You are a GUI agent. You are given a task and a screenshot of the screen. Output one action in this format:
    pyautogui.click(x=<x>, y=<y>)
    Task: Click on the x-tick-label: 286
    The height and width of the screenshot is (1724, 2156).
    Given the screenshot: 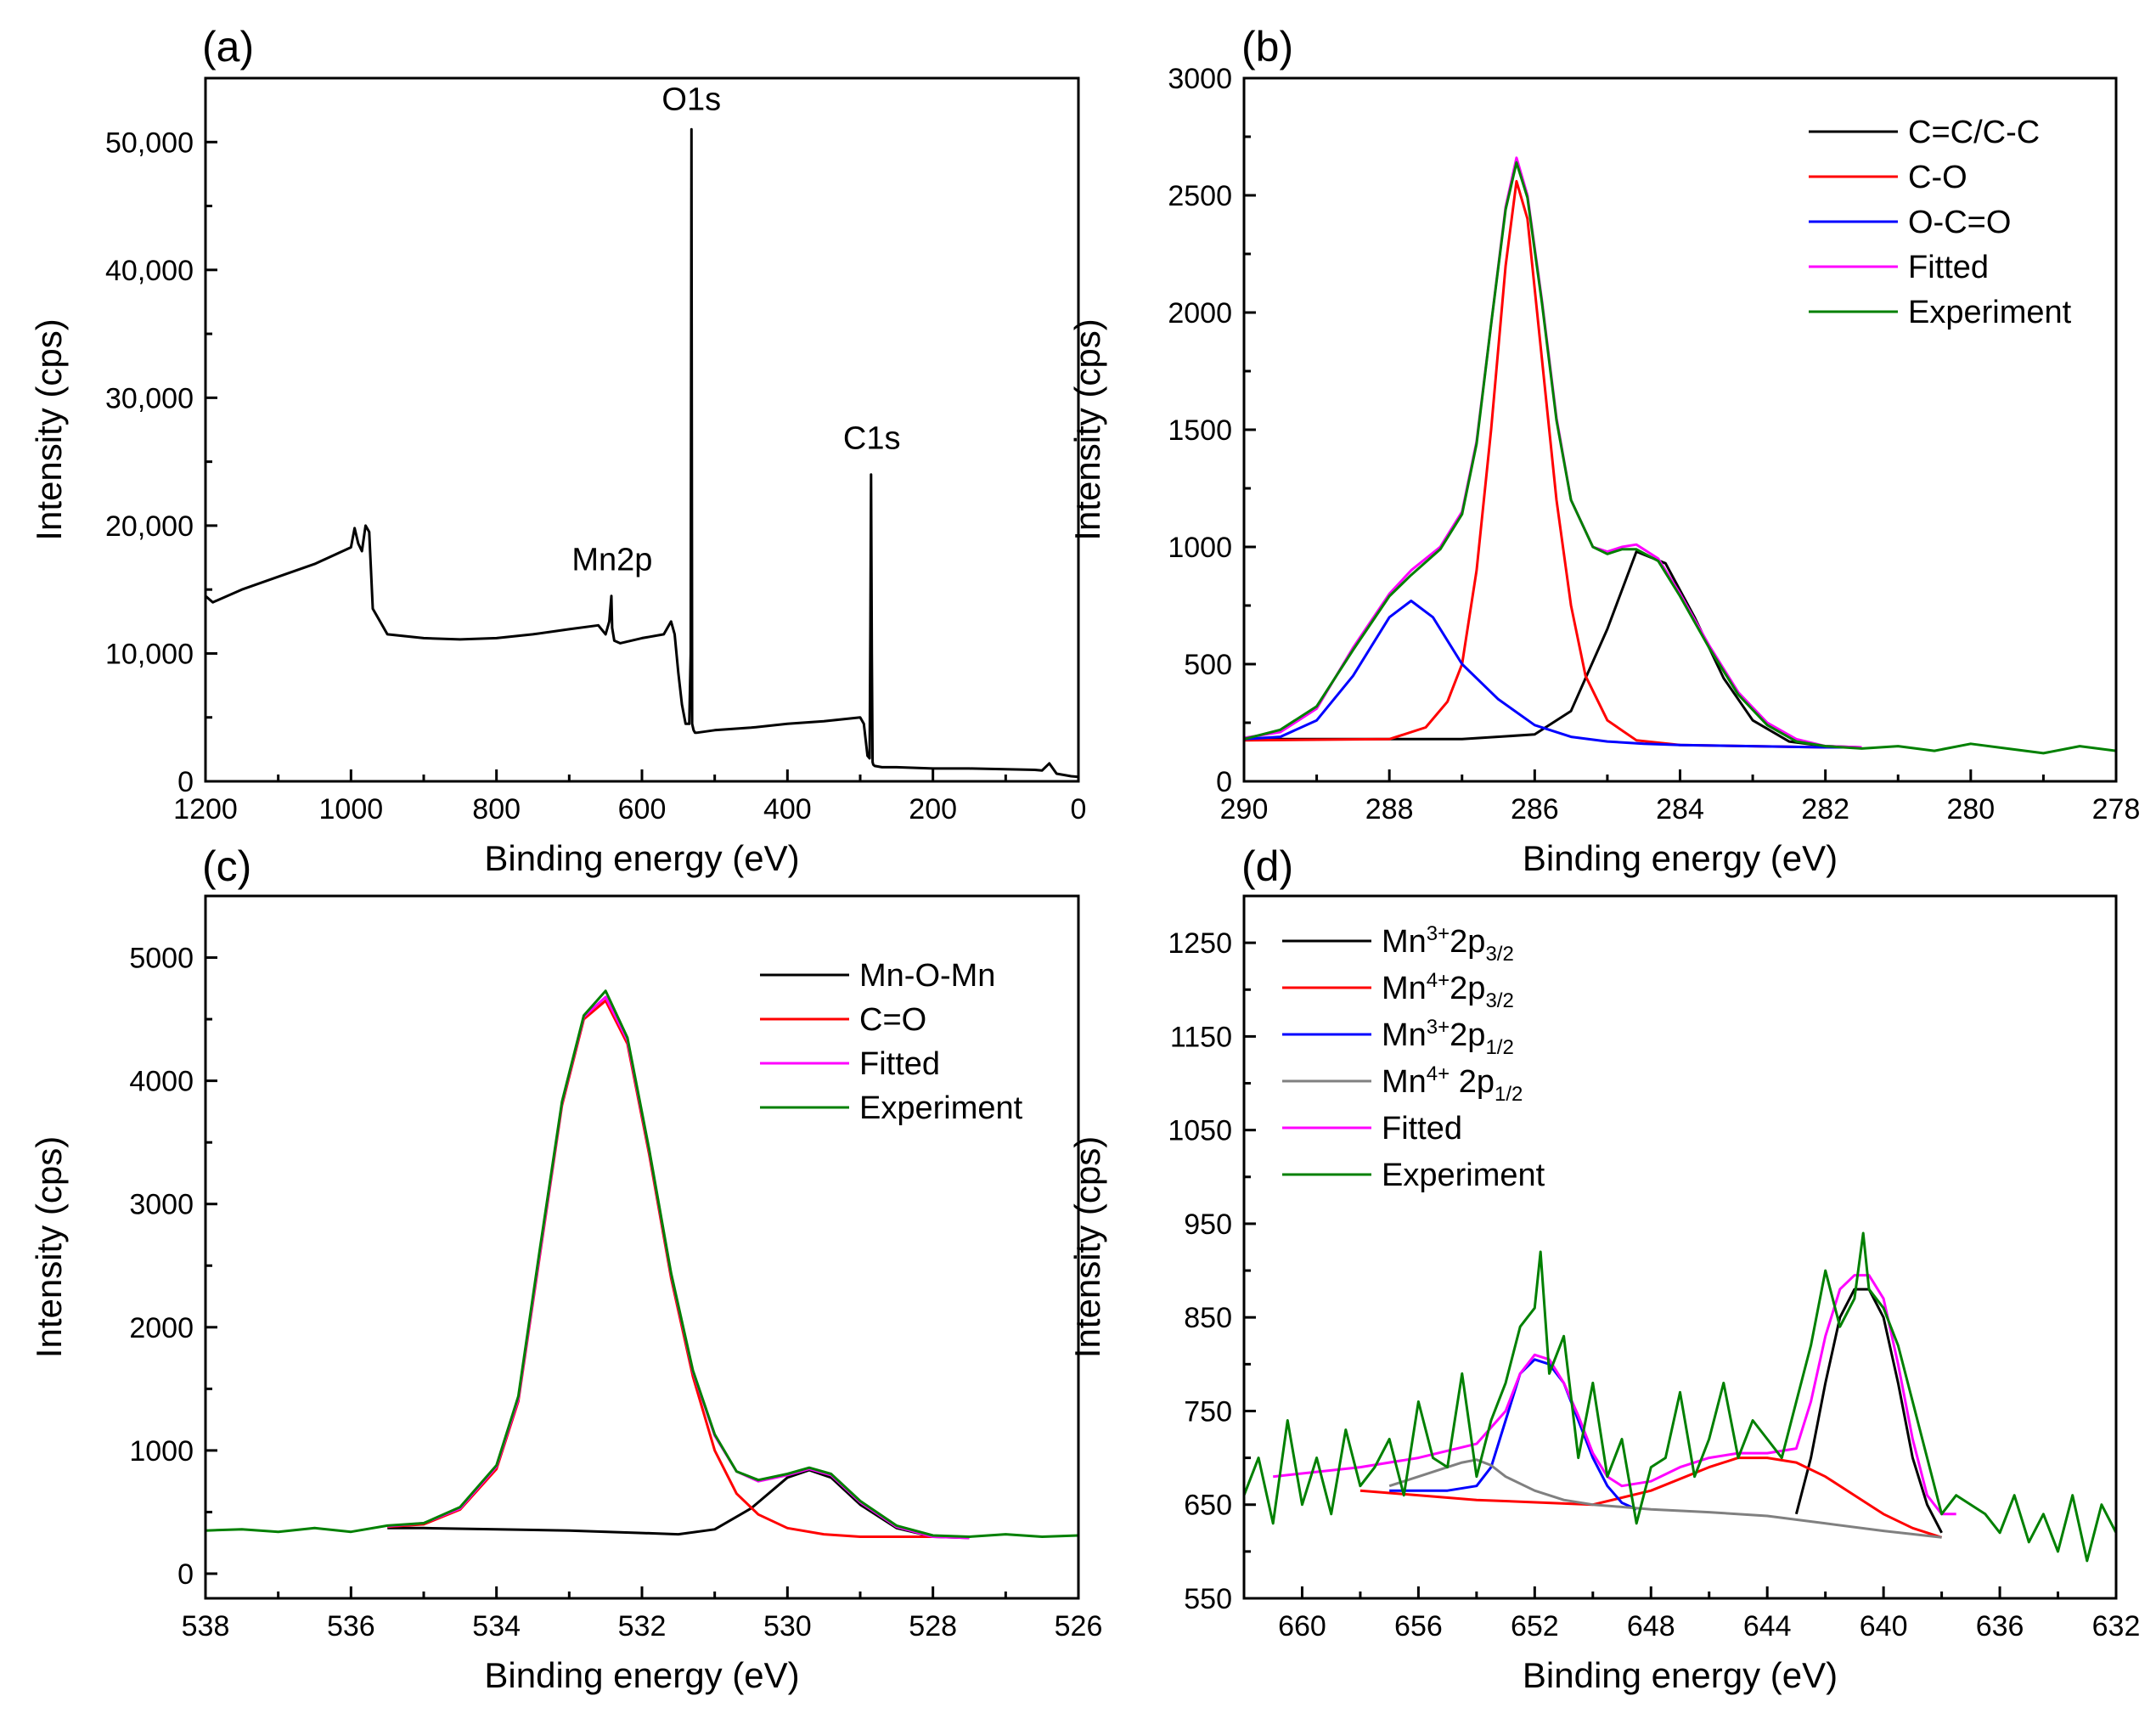 What is the action you would take?
    pyautogui.click(x=1535, y=809)
    